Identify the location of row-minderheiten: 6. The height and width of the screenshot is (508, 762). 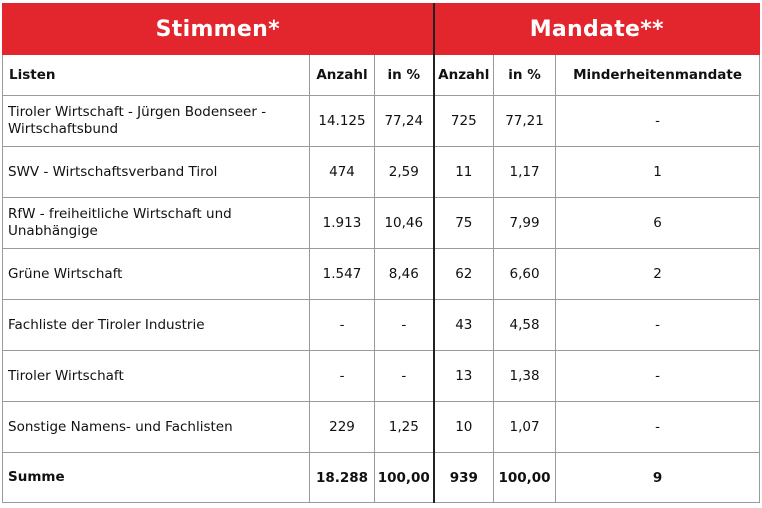
(658, 223).